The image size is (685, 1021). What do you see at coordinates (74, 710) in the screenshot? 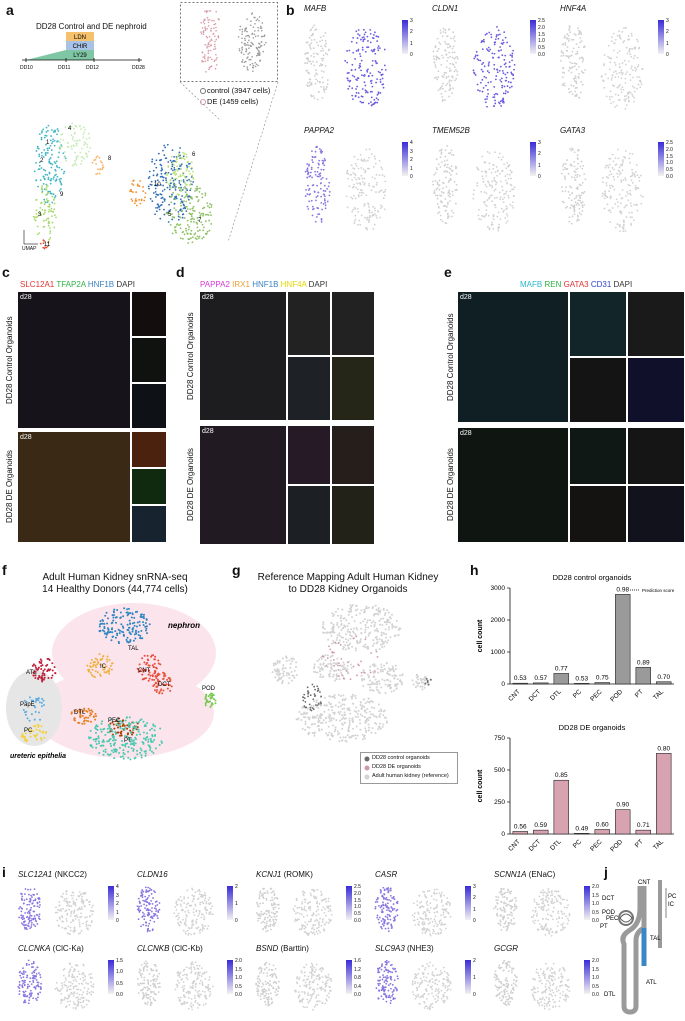
I see `umap-point-dtl` at bounding box center [74, 710].